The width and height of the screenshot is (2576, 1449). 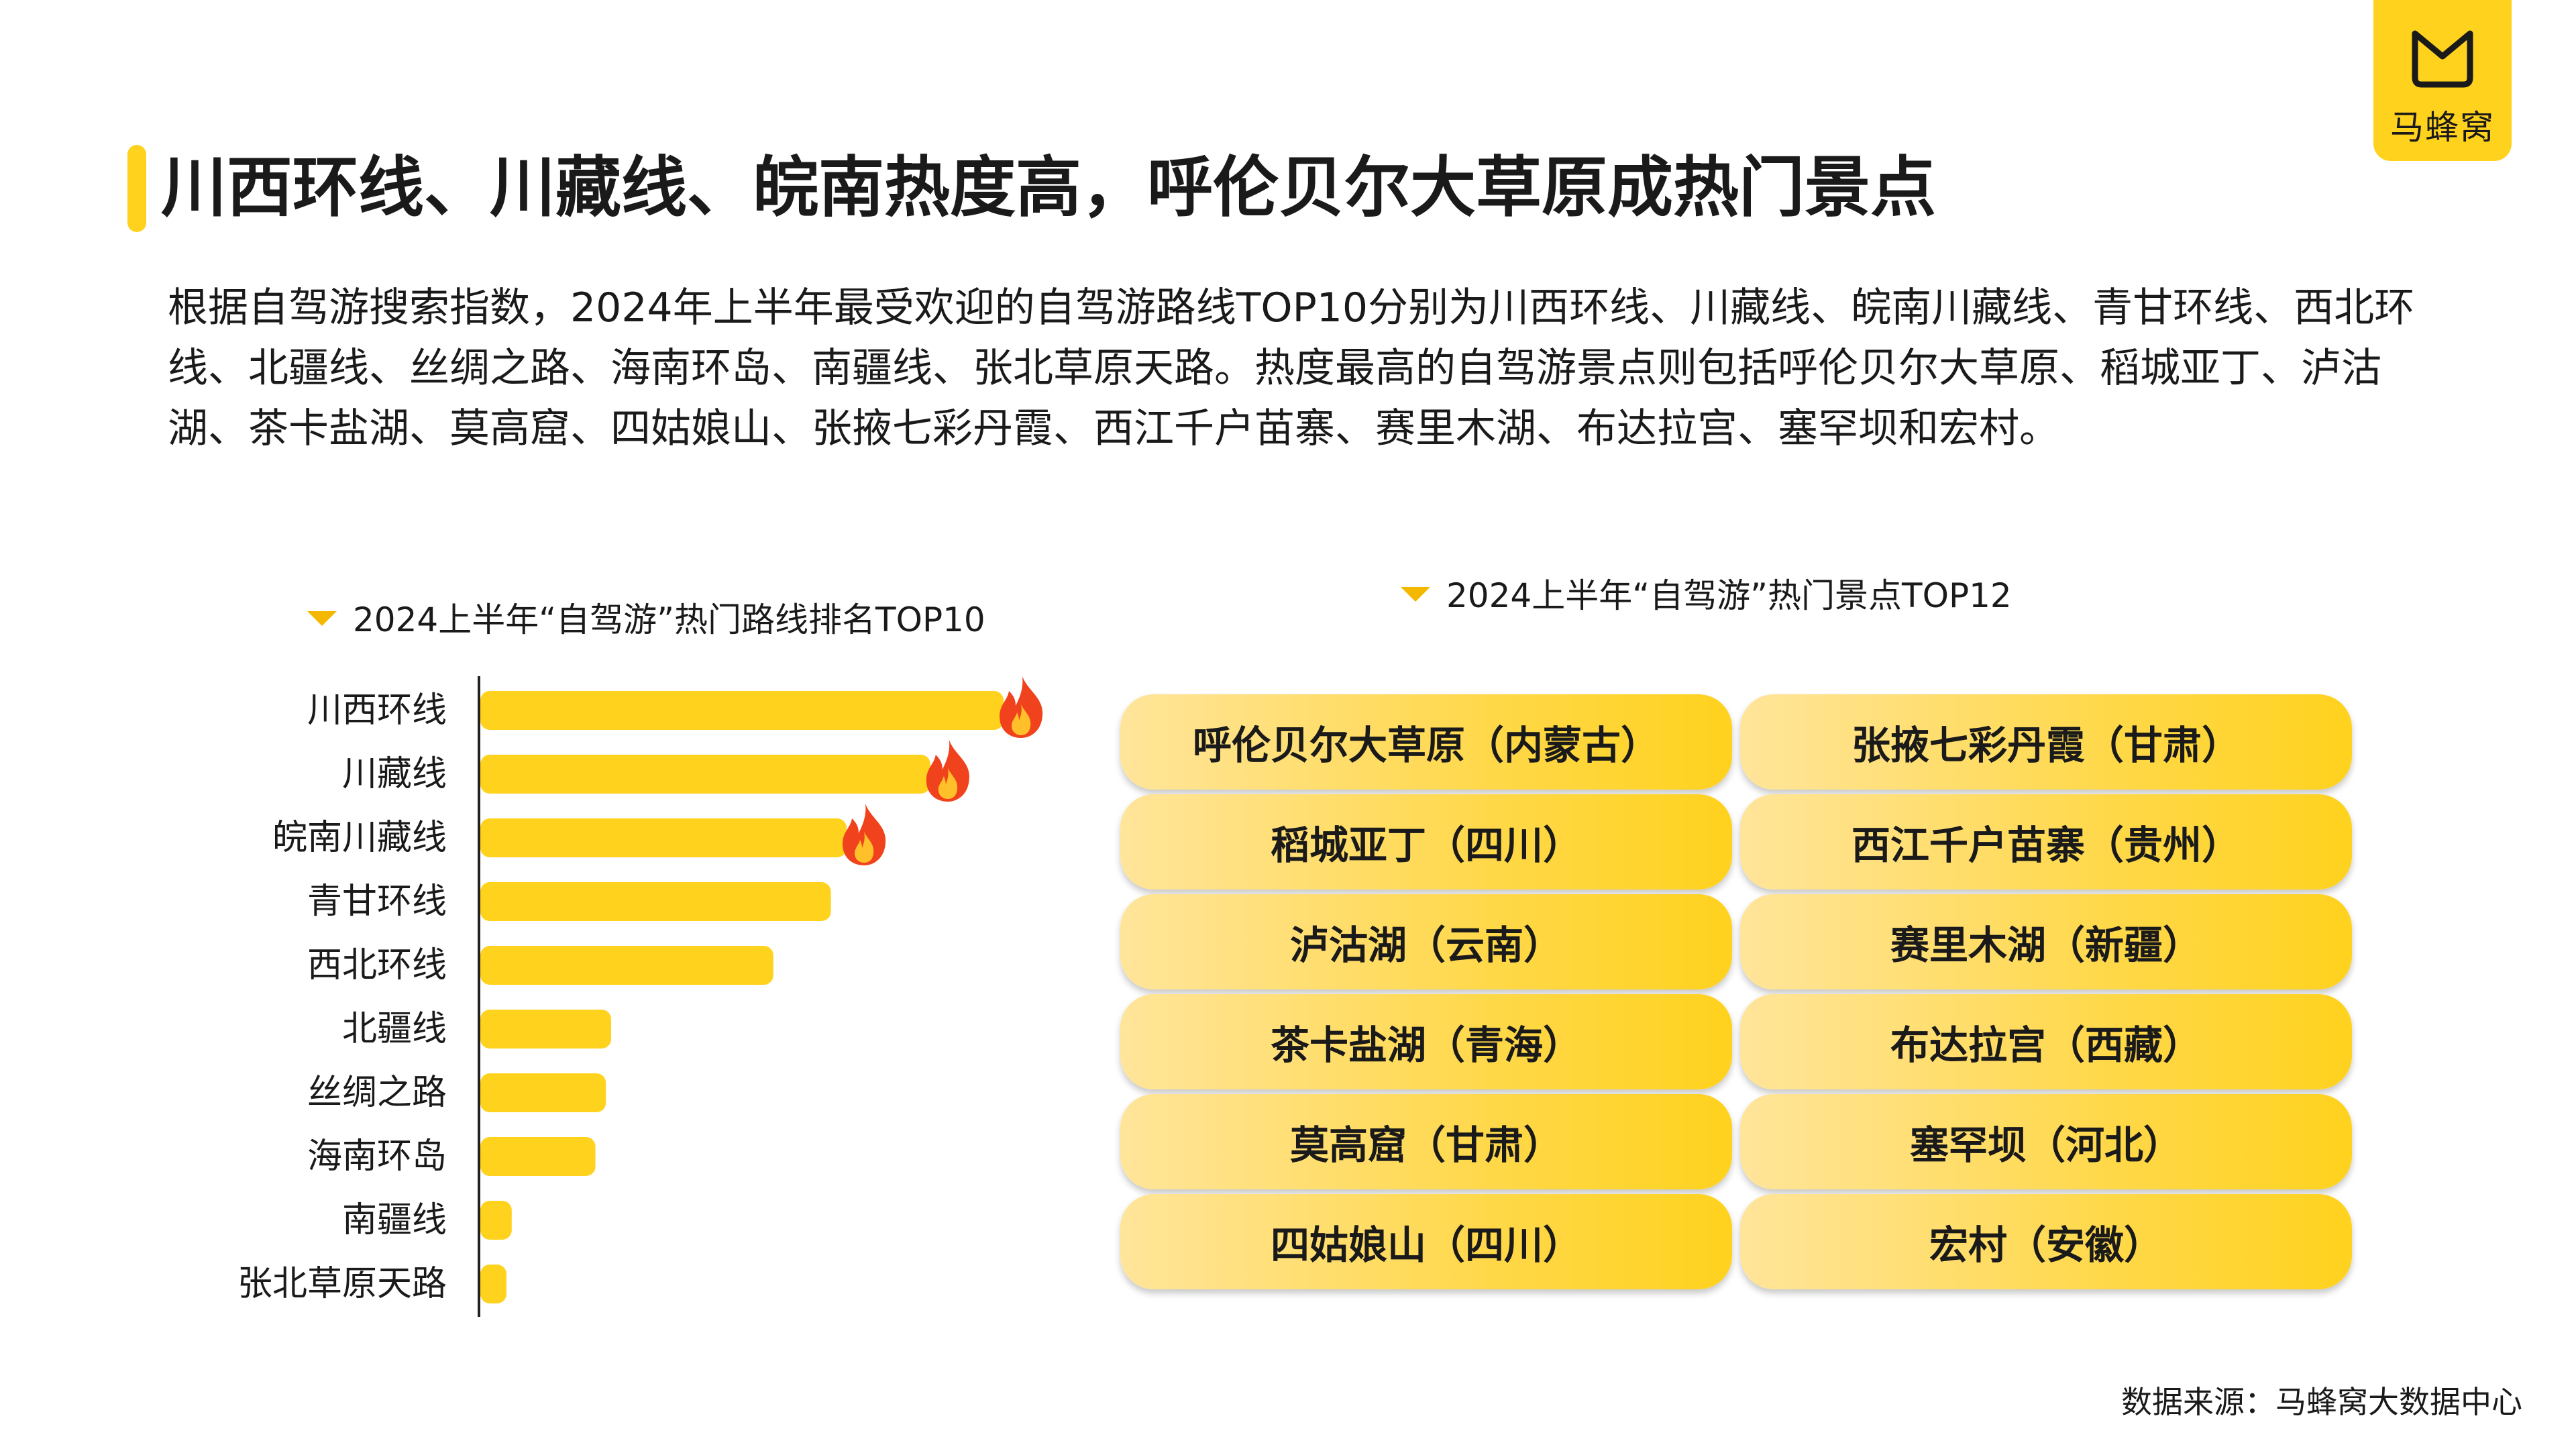 I want to click on category-label: 海南环岛, so click(x=377, y=1156).